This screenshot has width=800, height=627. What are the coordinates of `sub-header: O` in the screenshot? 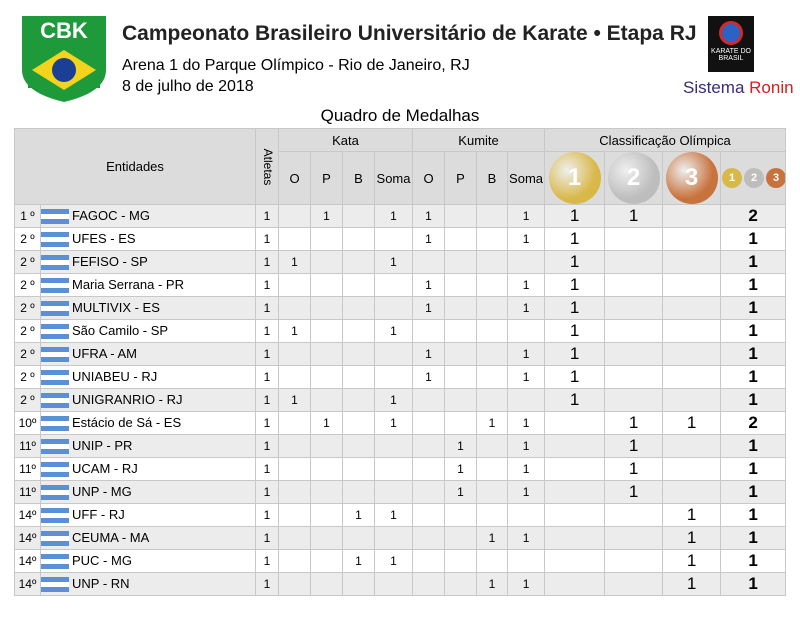 It's located at (295, 178).